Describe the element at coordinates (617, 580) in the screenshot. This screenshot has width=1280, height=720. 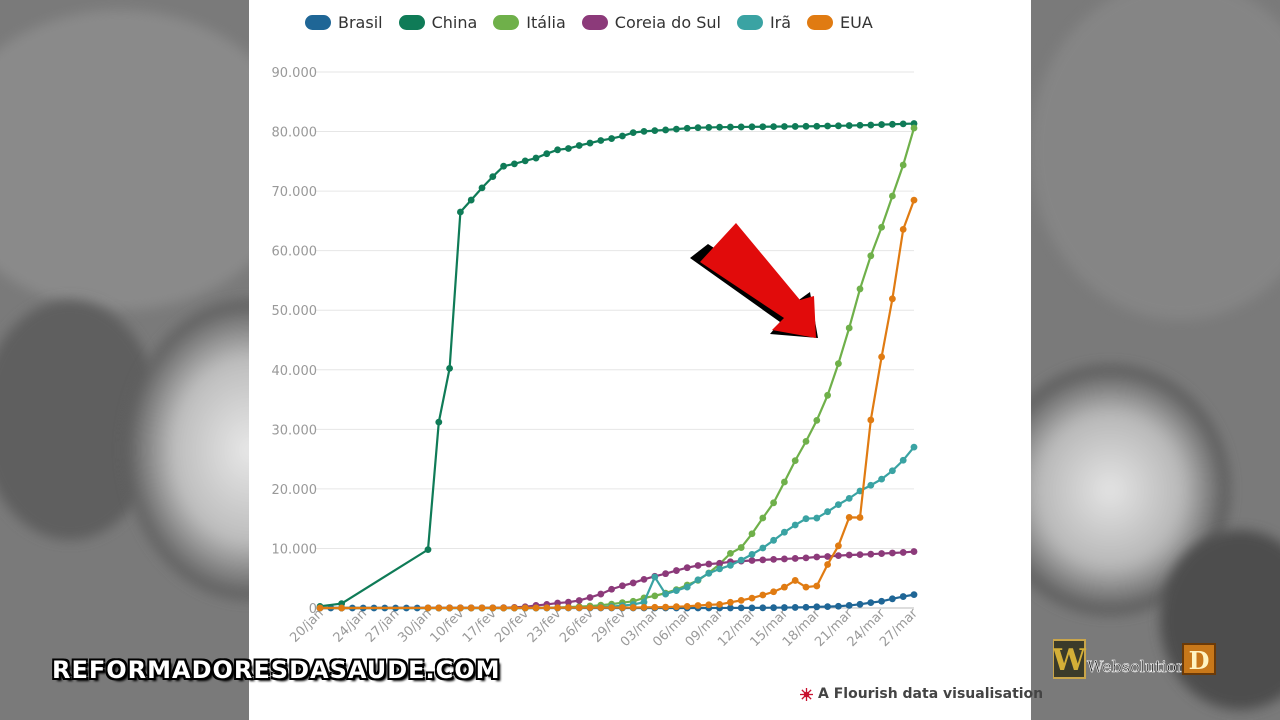
I see `series-line` at that location.